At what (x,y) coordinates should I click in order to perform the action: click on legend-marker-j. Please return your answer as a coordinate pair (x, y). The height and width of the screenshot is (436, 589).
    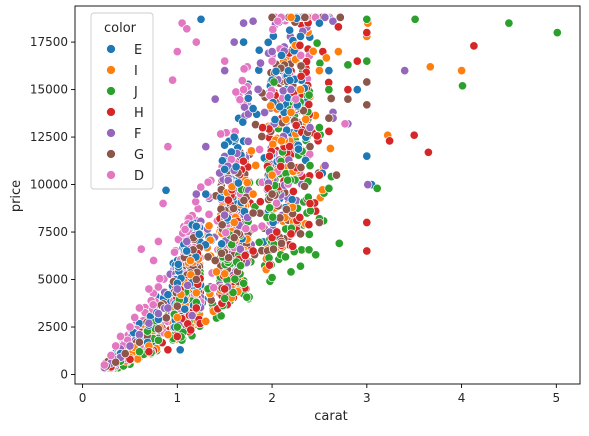
    Looking at the image, I should click on (111, 91).